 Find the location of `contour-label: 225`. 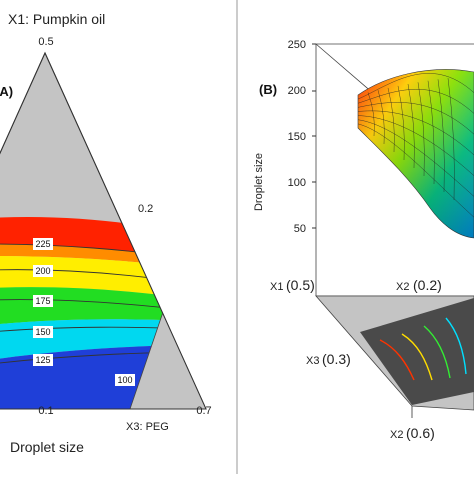

contour-label: 225 is located at coordinates (42, 244).